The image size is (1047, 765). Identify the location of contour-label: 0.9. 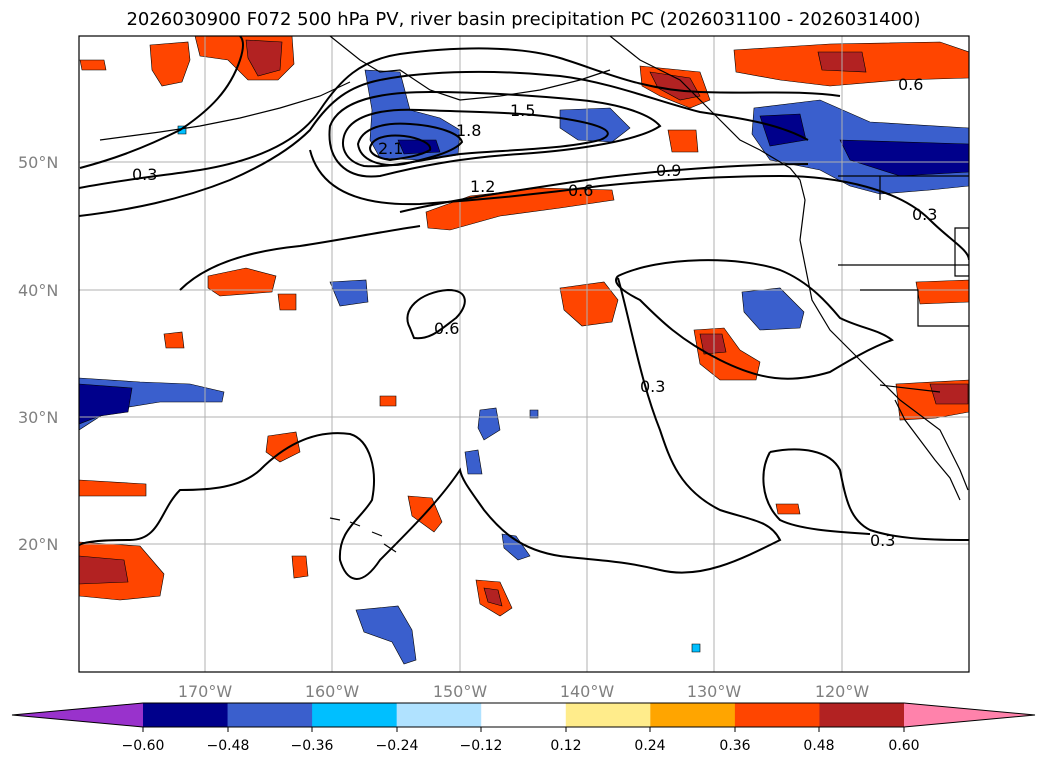
(668, 170).